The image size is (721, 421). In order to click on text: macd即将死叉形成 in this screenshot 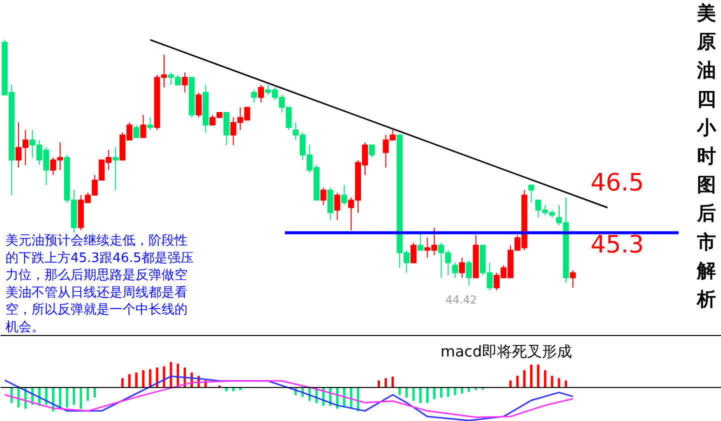, I will do `click(506, 351)`.